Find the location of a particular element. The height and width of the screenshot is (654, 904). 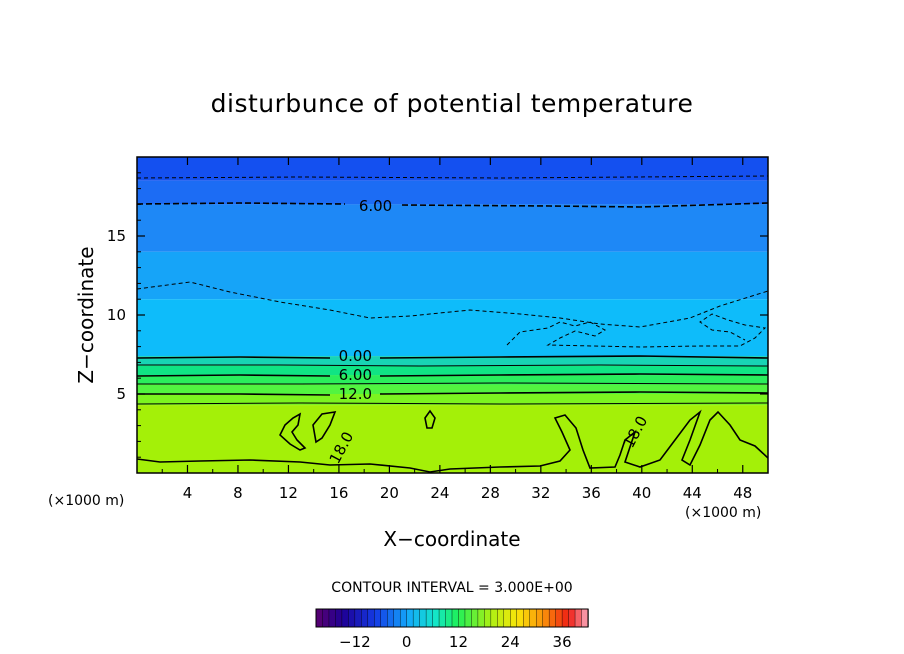

colorbar-frame is located at coordinates (452, 618).